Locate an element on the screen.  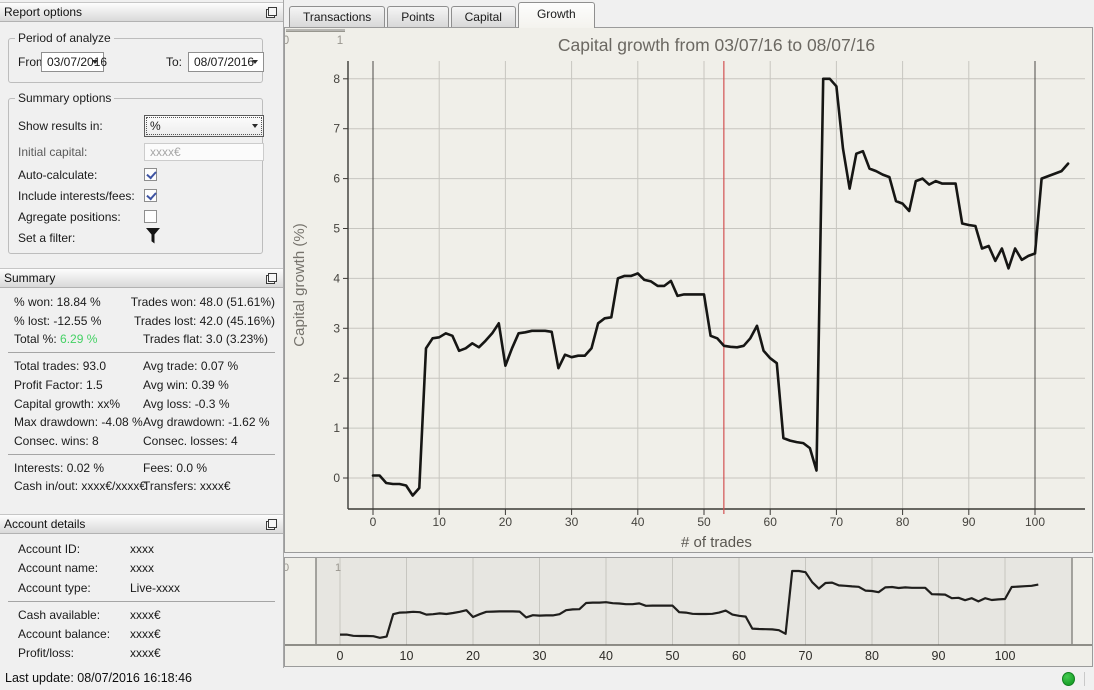
tab-capital: Capital is located at coordinates (483, 16).